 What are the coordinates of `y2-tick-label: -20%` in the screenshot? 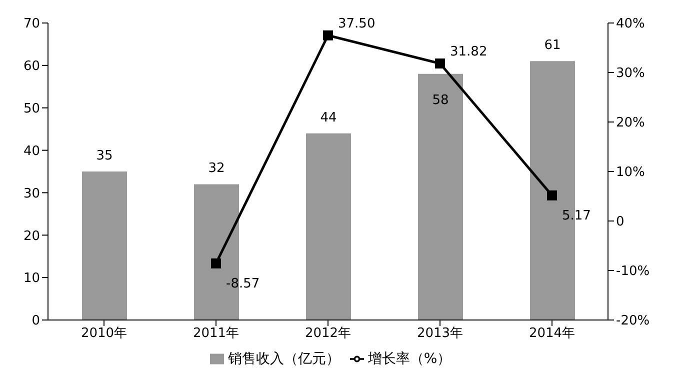 It's located at (633, 321).